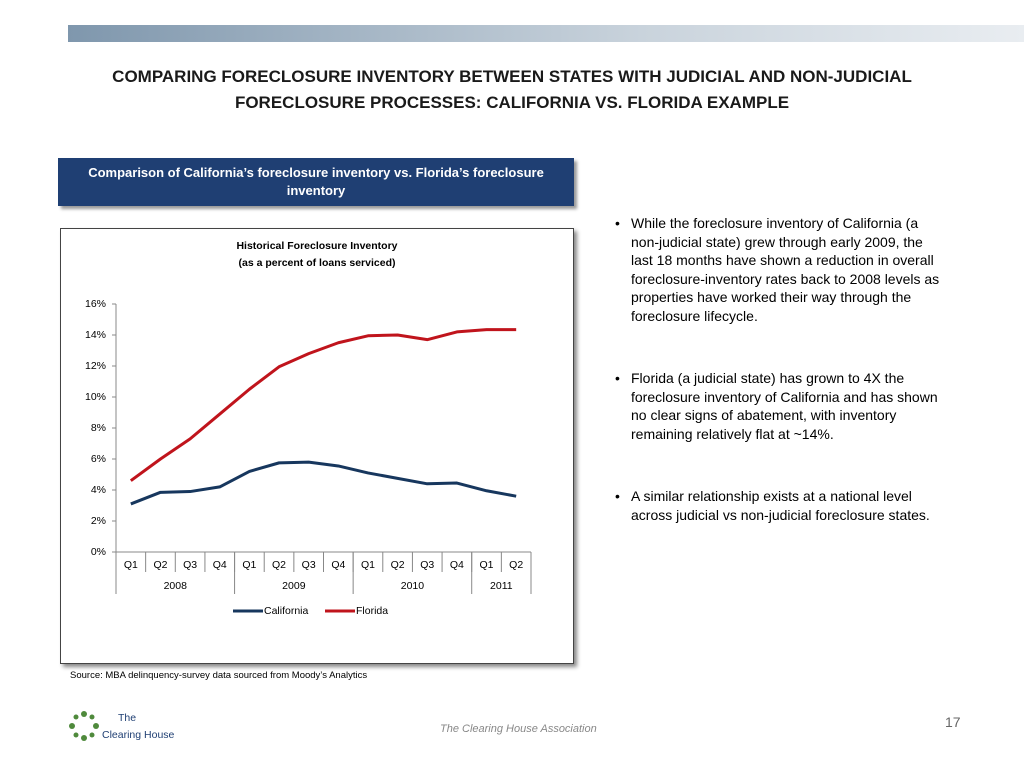 The image size is (1024, 768). Describe the element at coordinates (294, 586) in the screenshot. I see `group-label: 2009` at that location.